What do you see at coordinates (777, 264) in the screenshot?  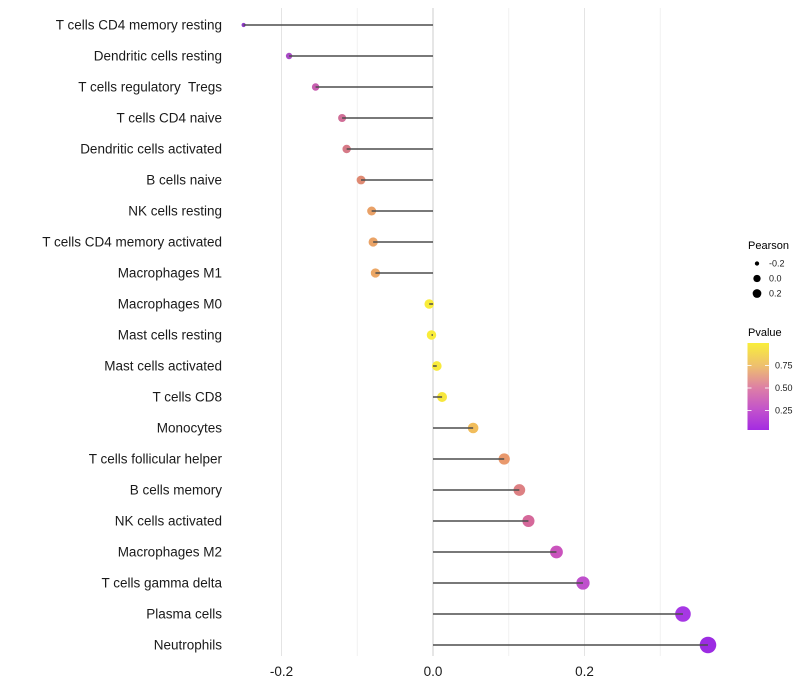 I see `legend-size-label: -0.2` at bounding box center [777, 264].